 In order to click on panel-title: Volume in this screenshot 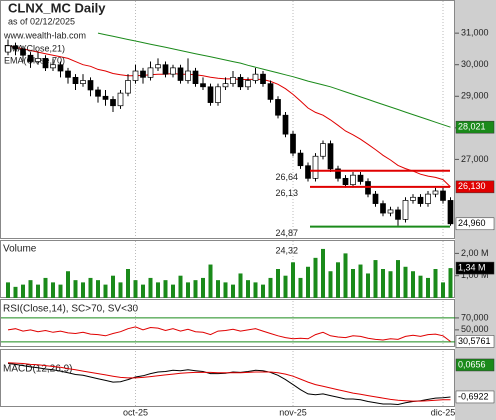, I will do `click(20, 249)`.